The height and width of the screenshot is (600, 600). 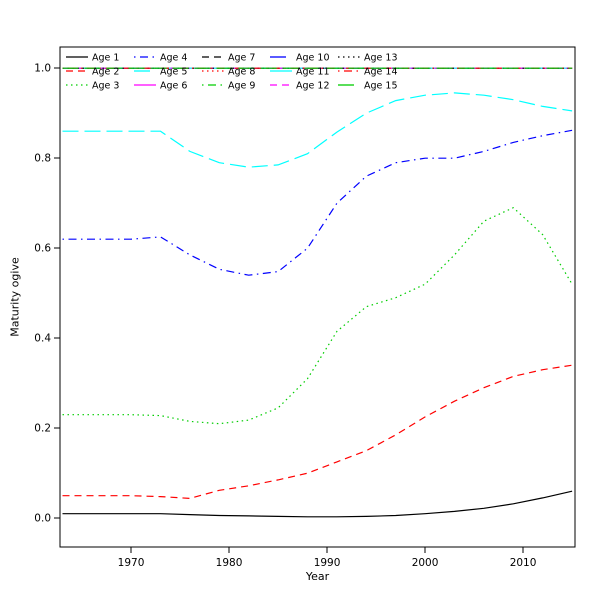 What do you see at coordinates (42, 249) in the screenshot?
I see `y-tick-label: 0.6` at bounding box center [42, 249].